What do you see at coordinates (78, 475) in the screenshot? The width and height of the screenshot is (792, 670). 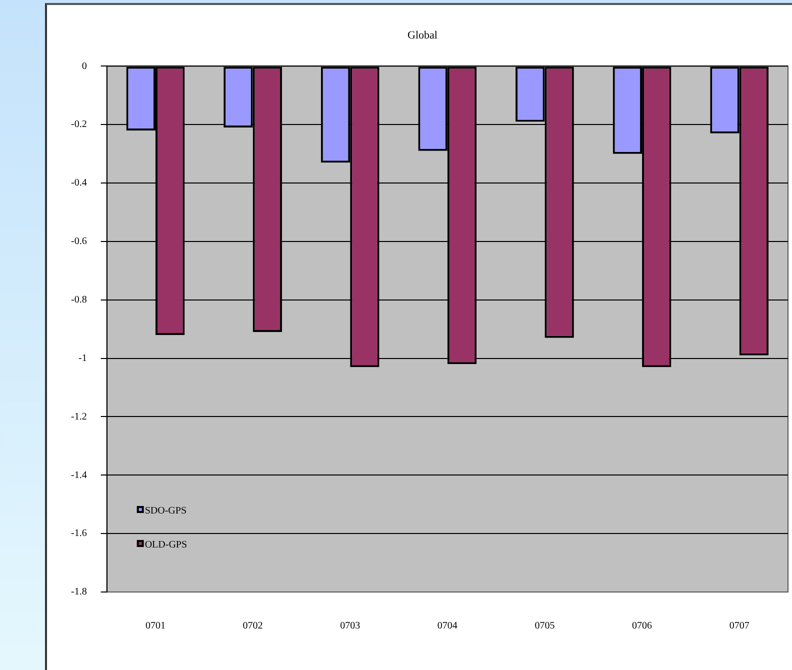 I see `y-tick-label: -1.4` at bounding box center [78, 475].